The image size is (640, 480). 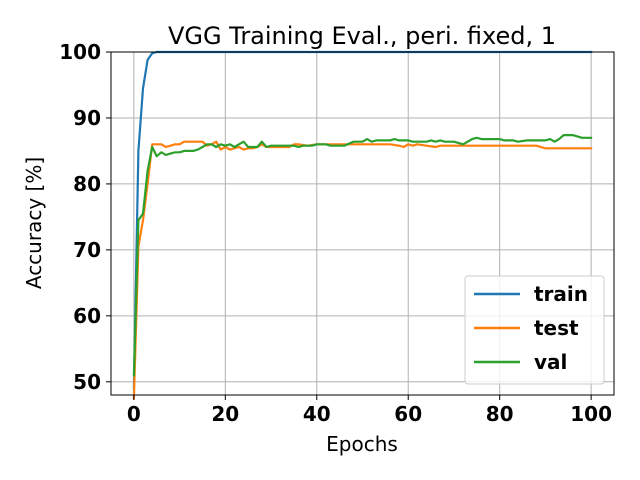 I want to click on legend-label-val: val, so click(x=550, y=362).